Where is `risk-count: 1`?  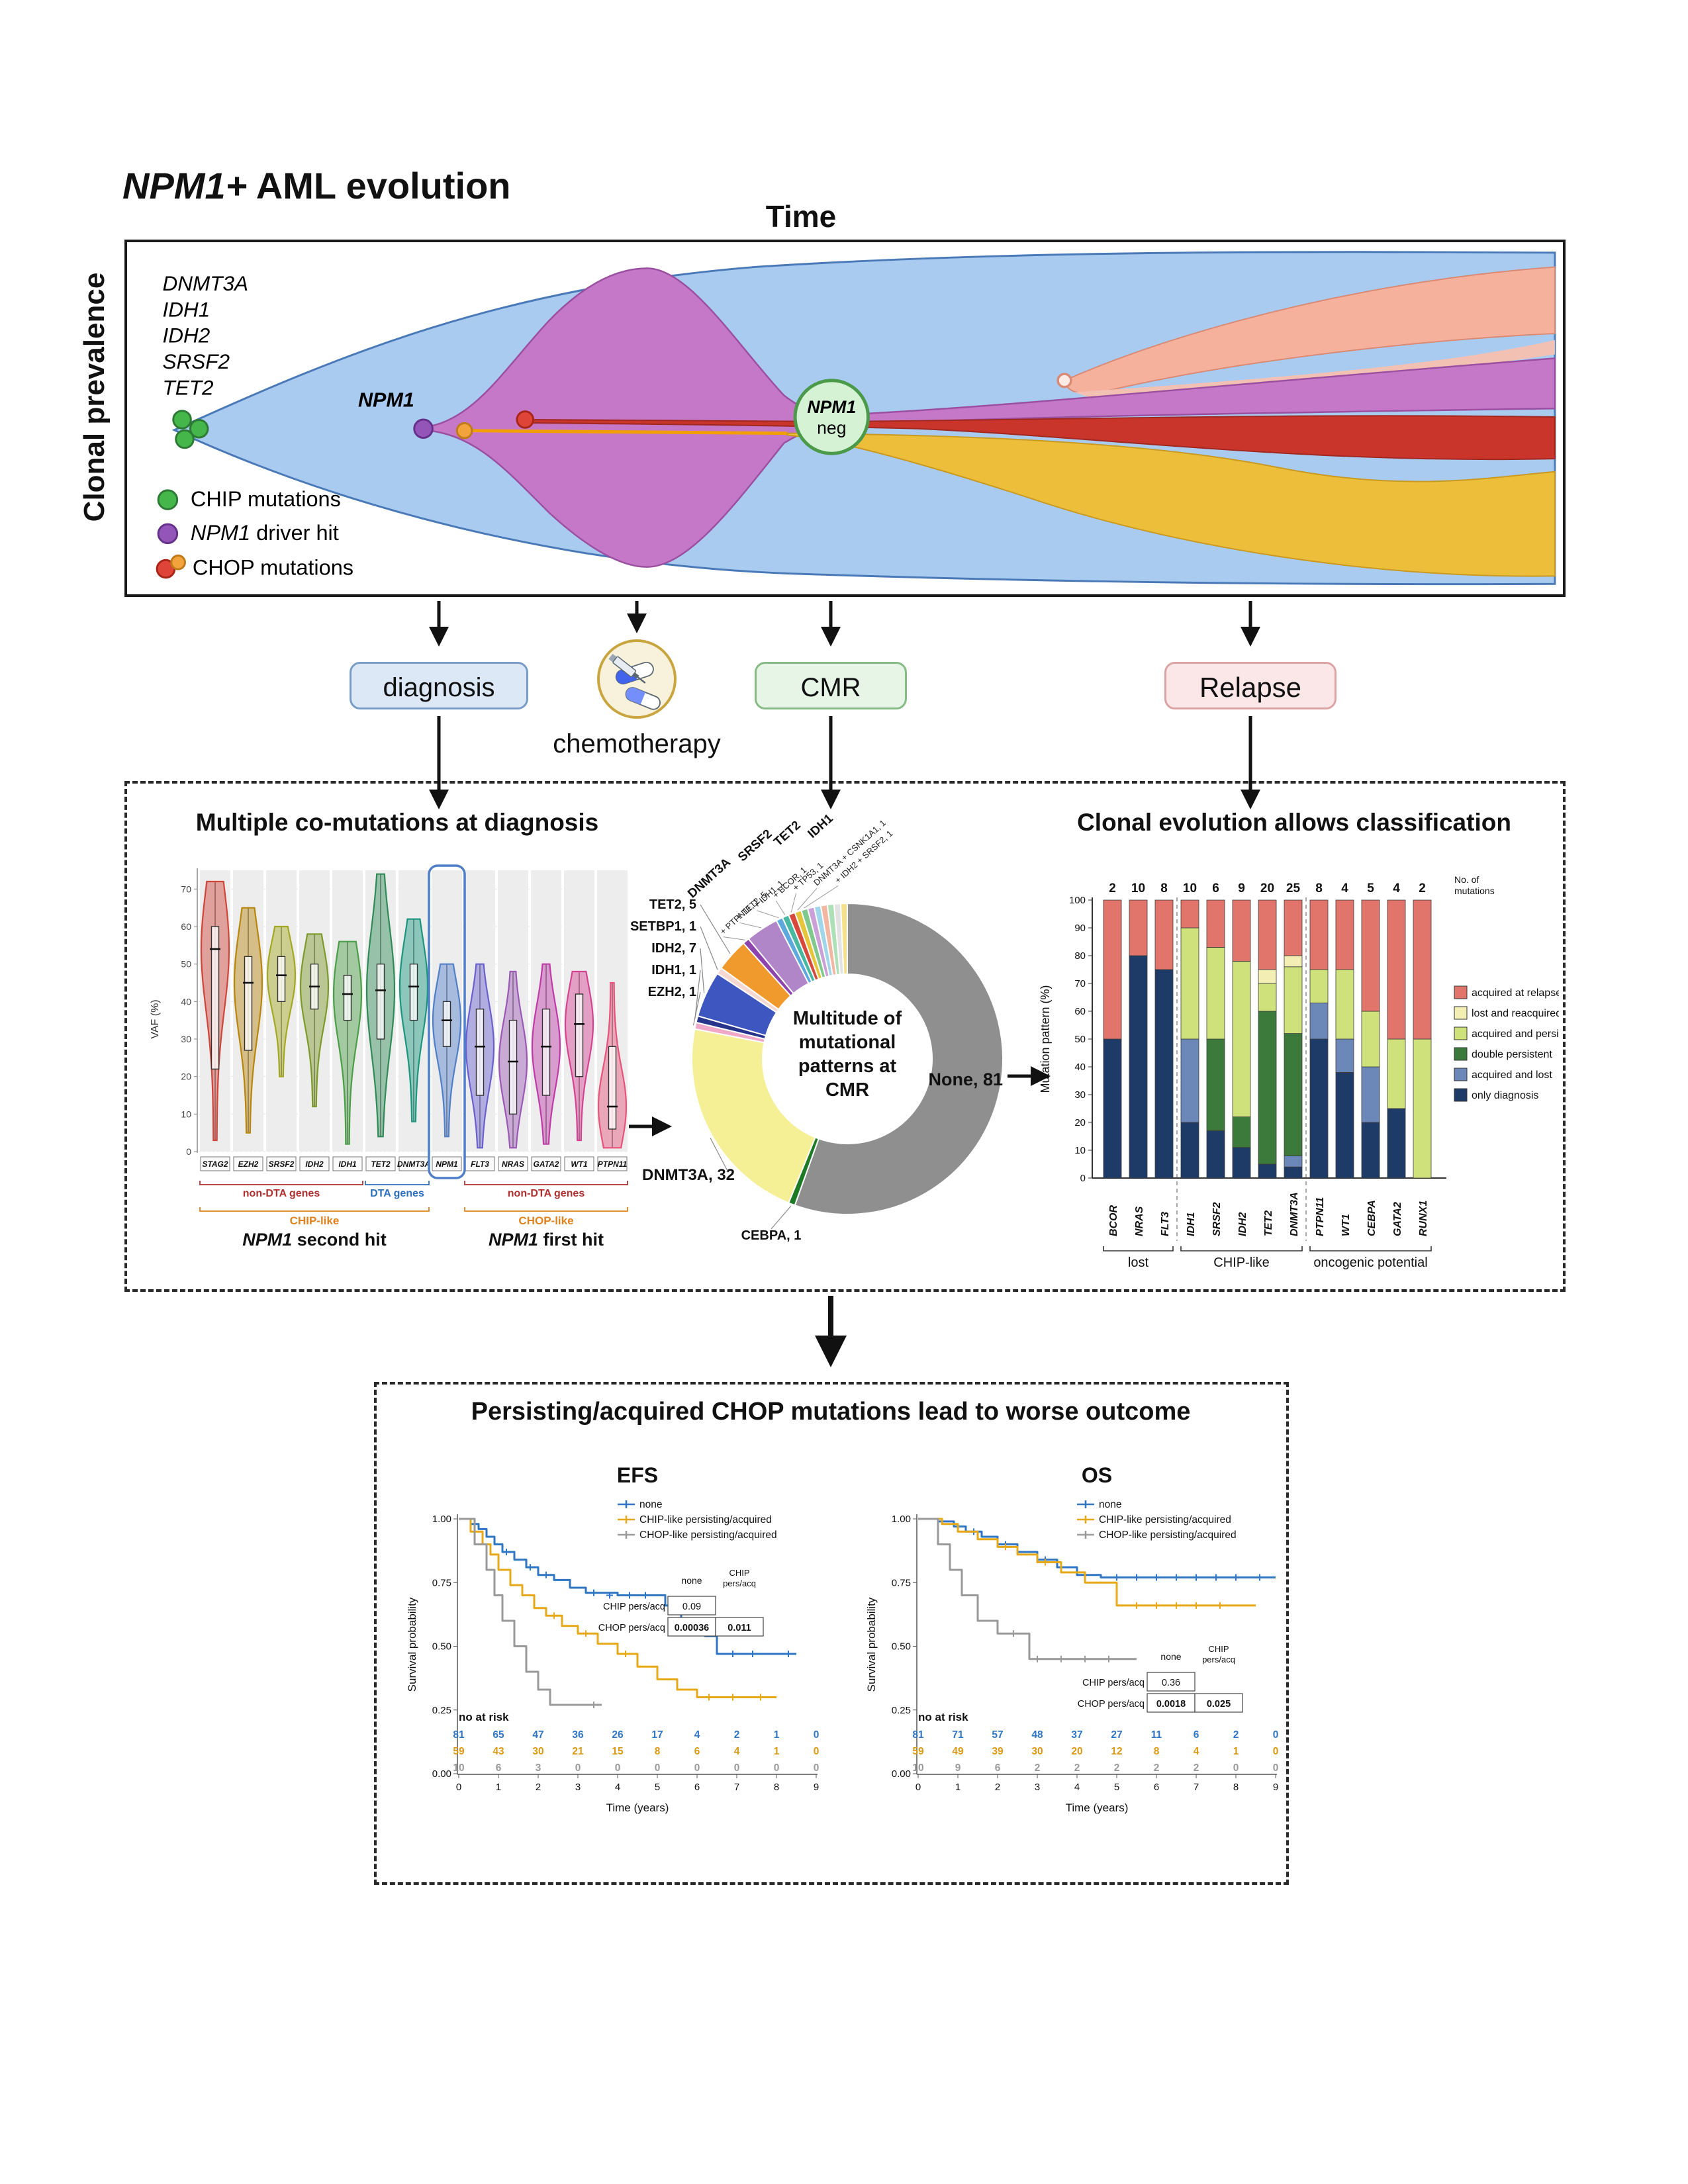
risk-count: 1 is located at coordinates (777, 1752).